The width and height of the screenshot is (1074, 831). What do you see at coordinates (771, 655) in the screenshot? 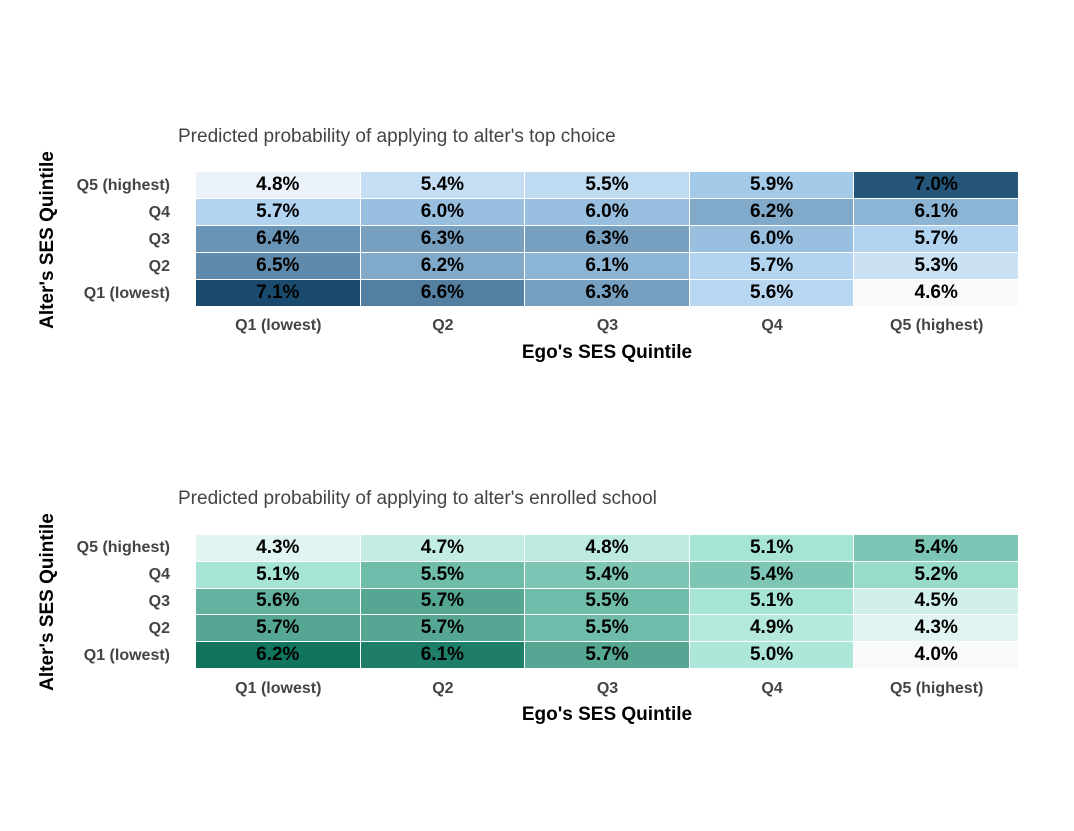
I see `heatmap-cell: 5.0%` at bounding box center [771, 655].